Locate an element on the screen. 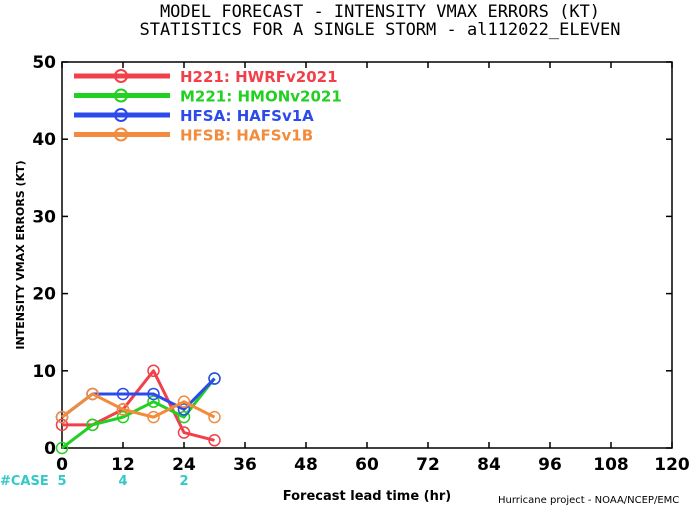  legend-label: H221: HWRFv2021 is located at coordinates (259, 77).